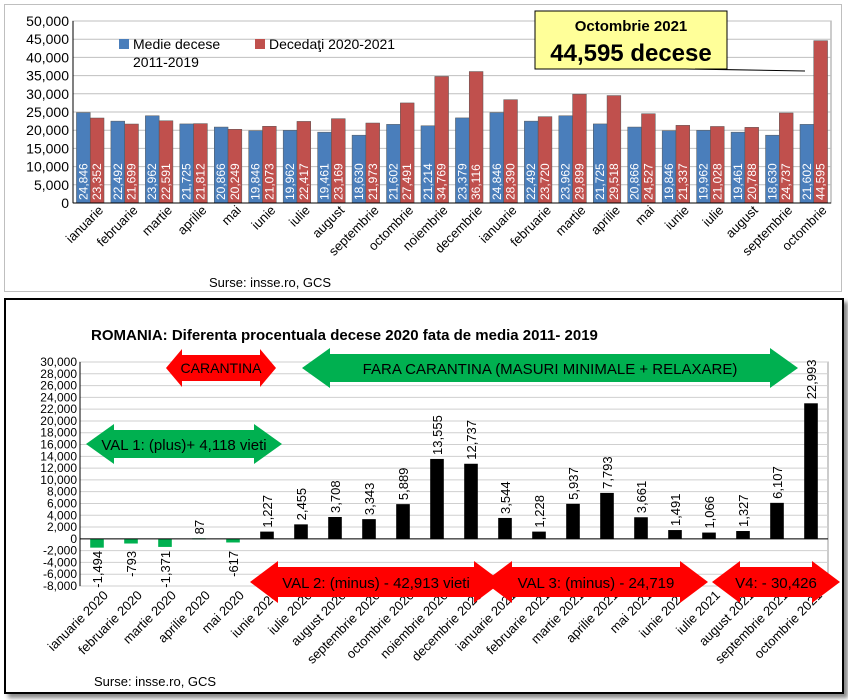 The height and width of the screenshot is (700, 848). Describe the element at coordinates (47, 21) in the screenshot. I see `y-tick-label: 50,000` at that location.